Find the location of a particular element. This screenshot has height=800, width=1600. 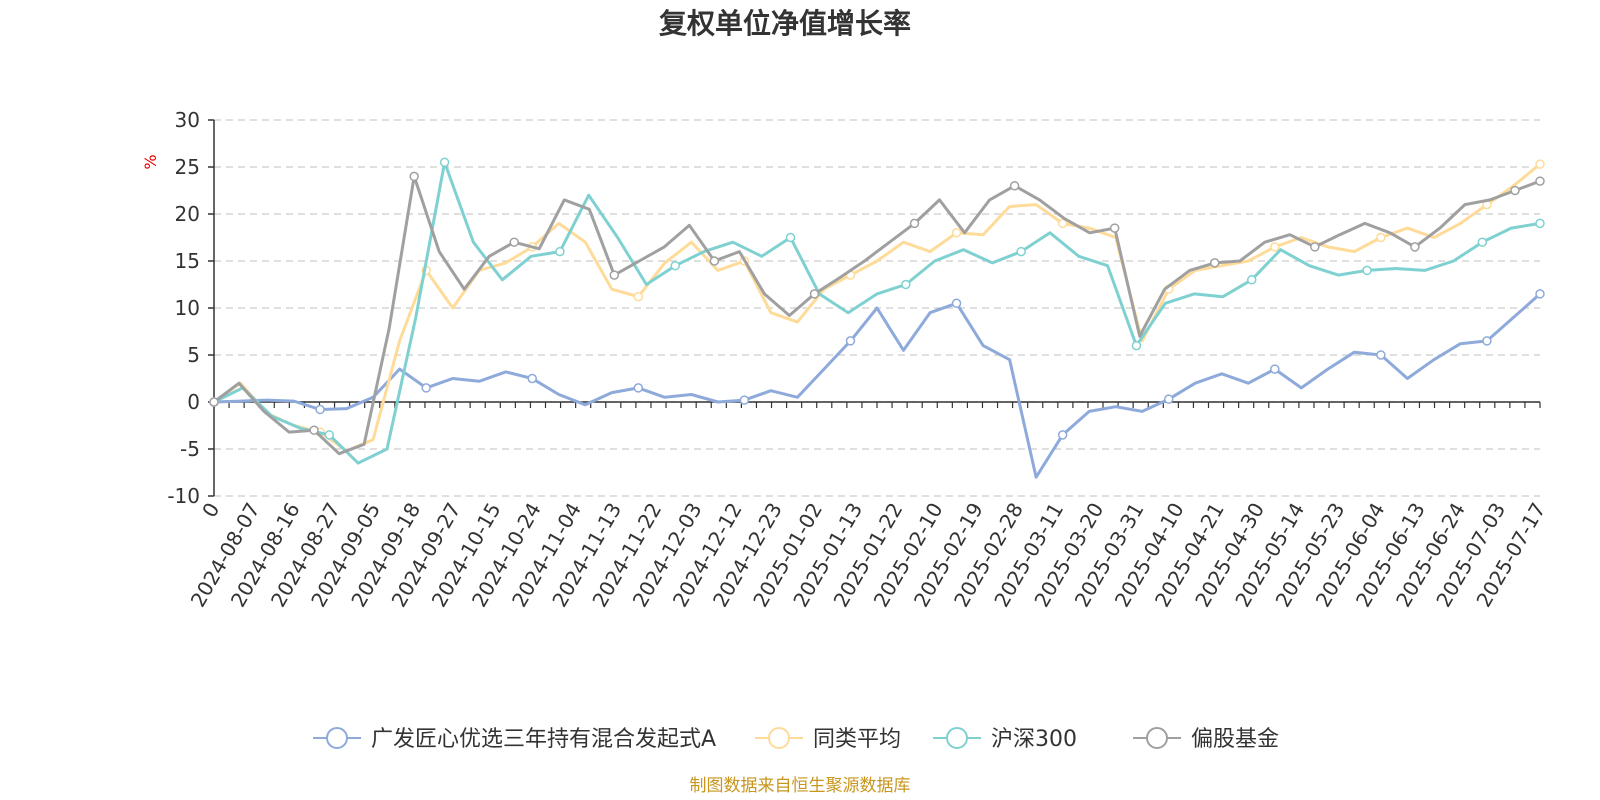

legend-label: 广发匠心优选三年持有混合发起式A is located at coordinates (543, 739).